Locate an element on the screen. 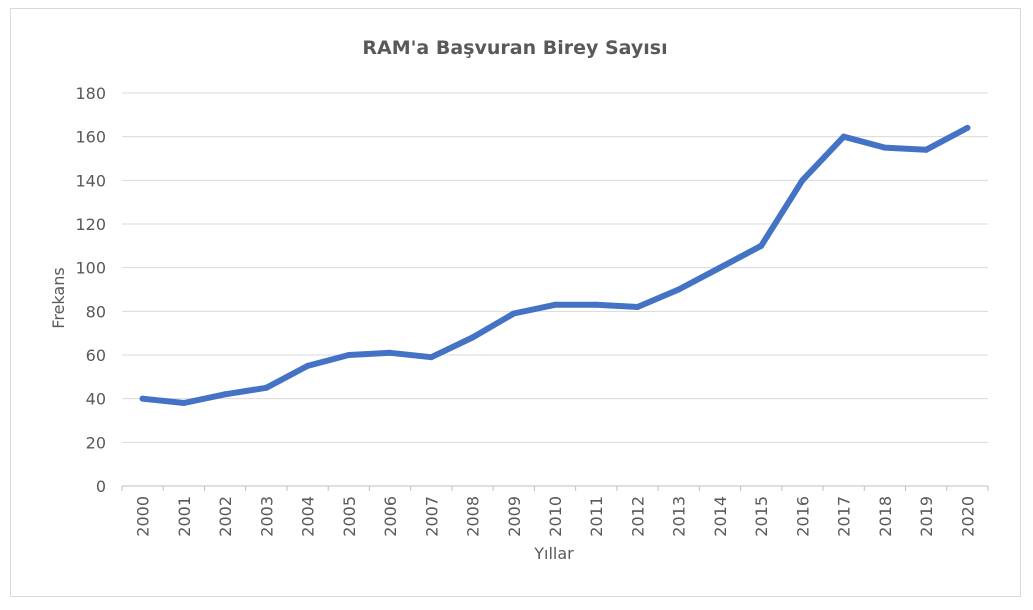  y-tick-label: 0 is located at coordinates (101, 486).